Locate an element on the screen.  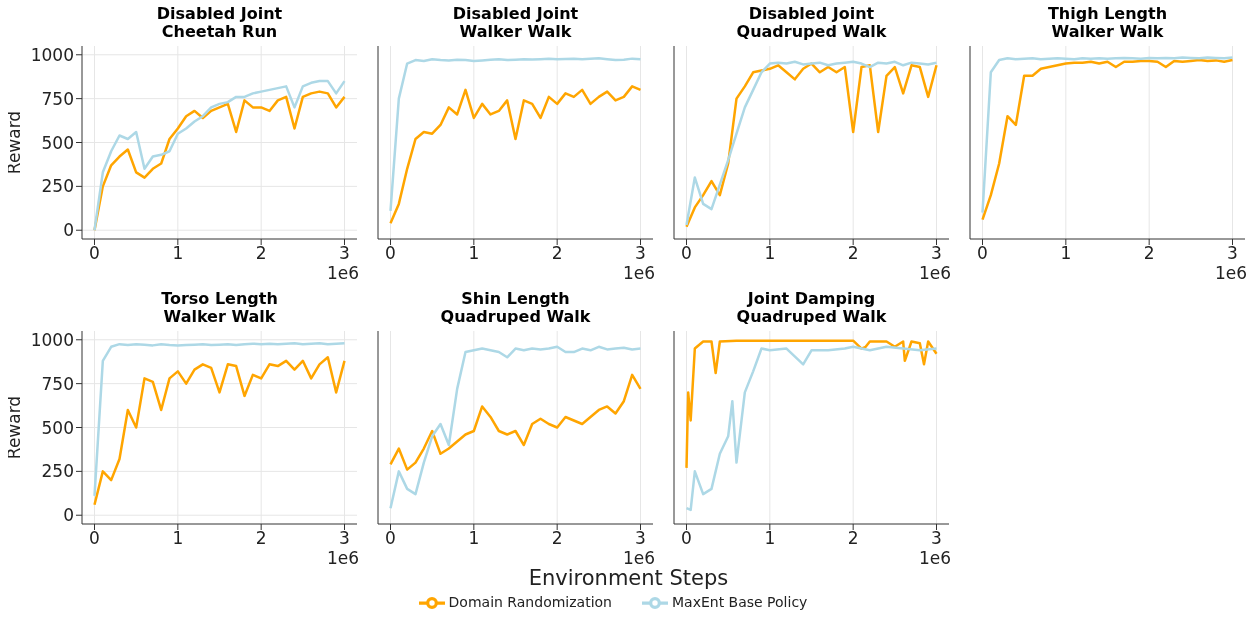
legend-label: MaxEnt Base Policy is located at coordinates (739, 602).